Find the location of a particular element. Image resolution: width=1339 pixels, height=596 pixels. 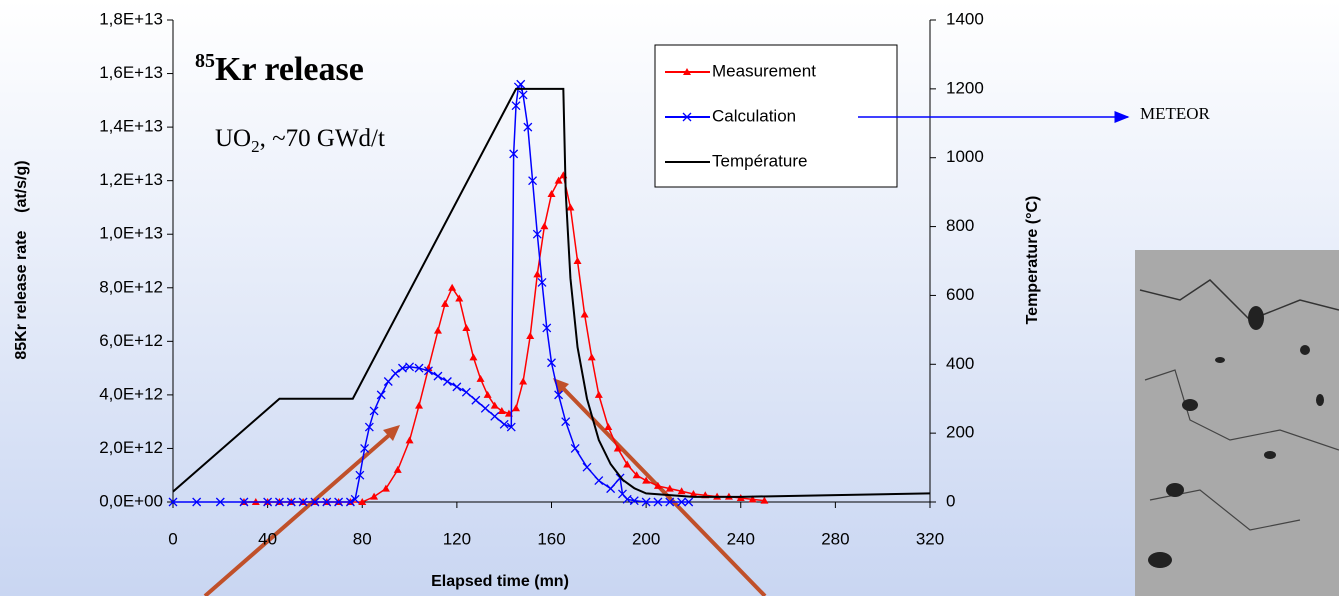

legend-label: Measurement is located at coordinates (764, 70).